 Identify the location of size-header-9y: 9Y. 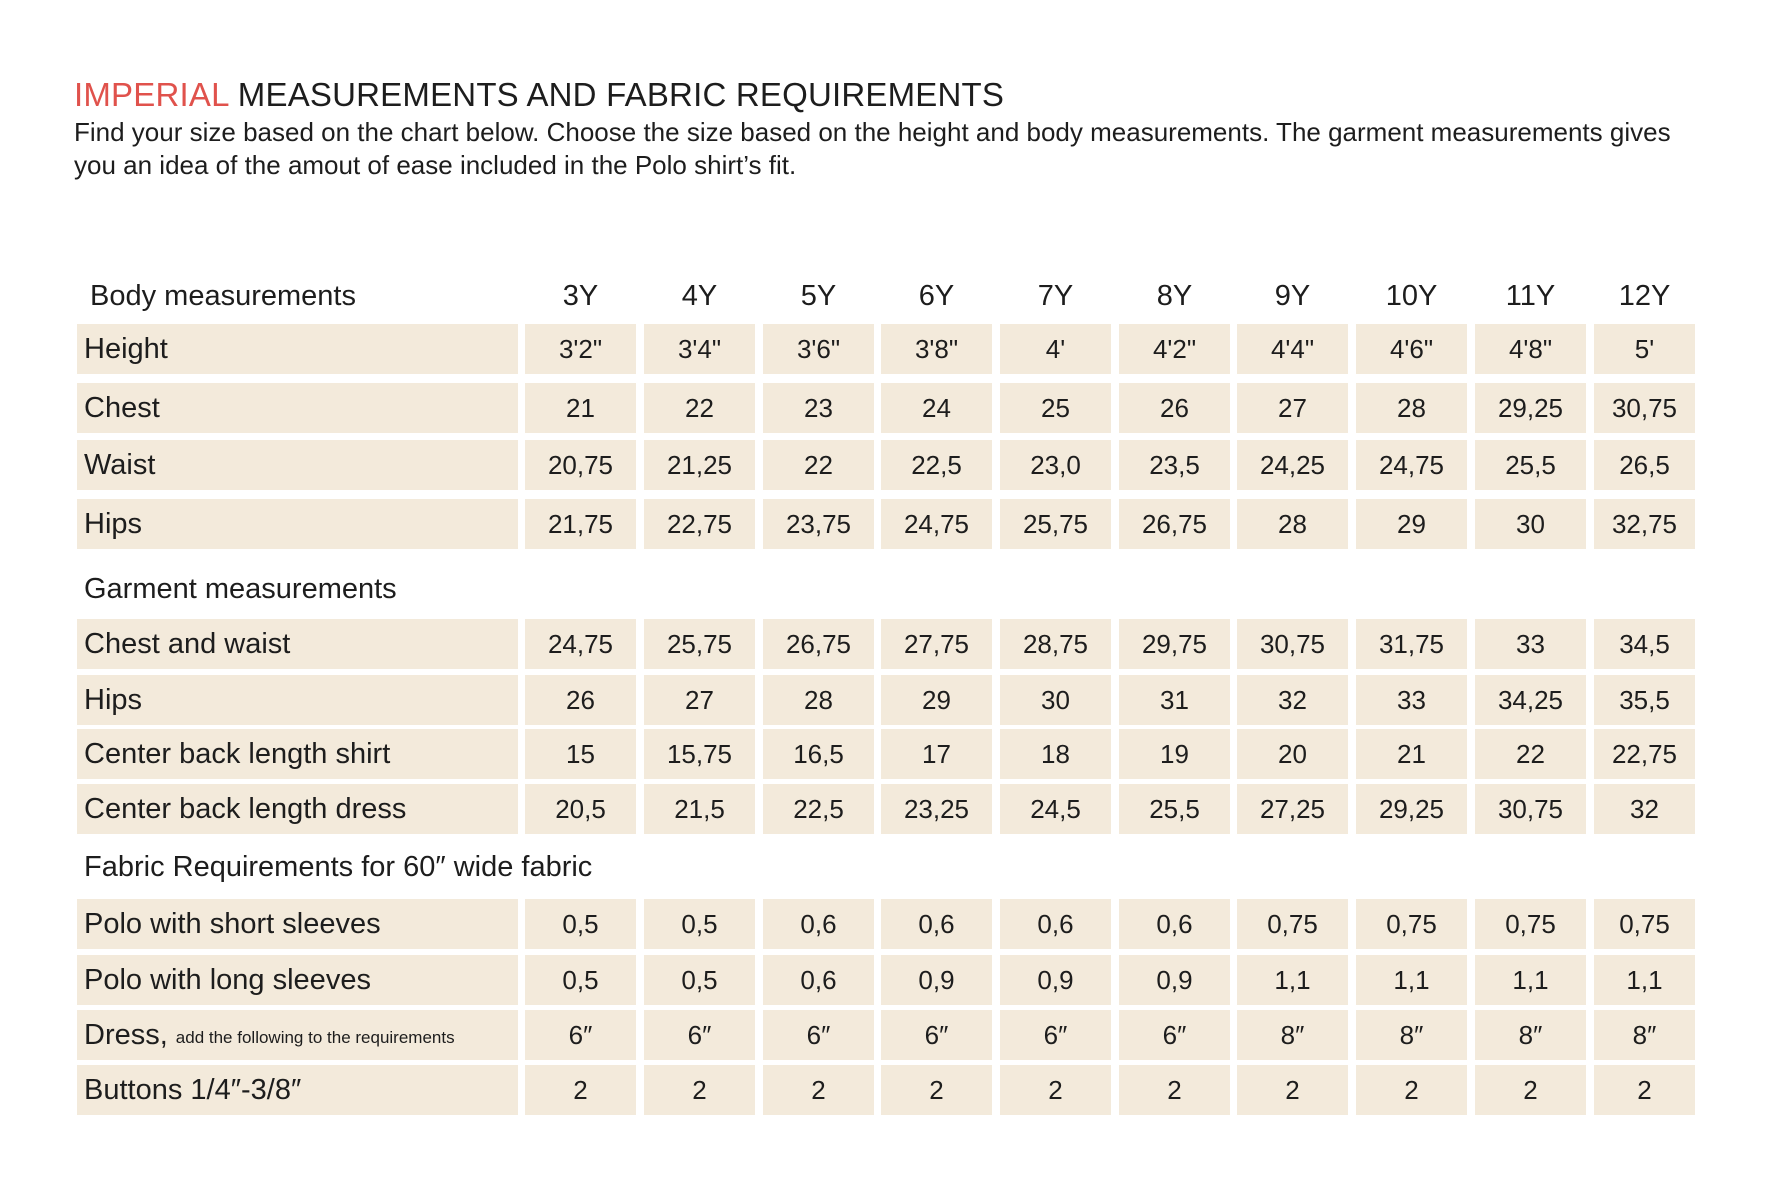
(1292, 296).